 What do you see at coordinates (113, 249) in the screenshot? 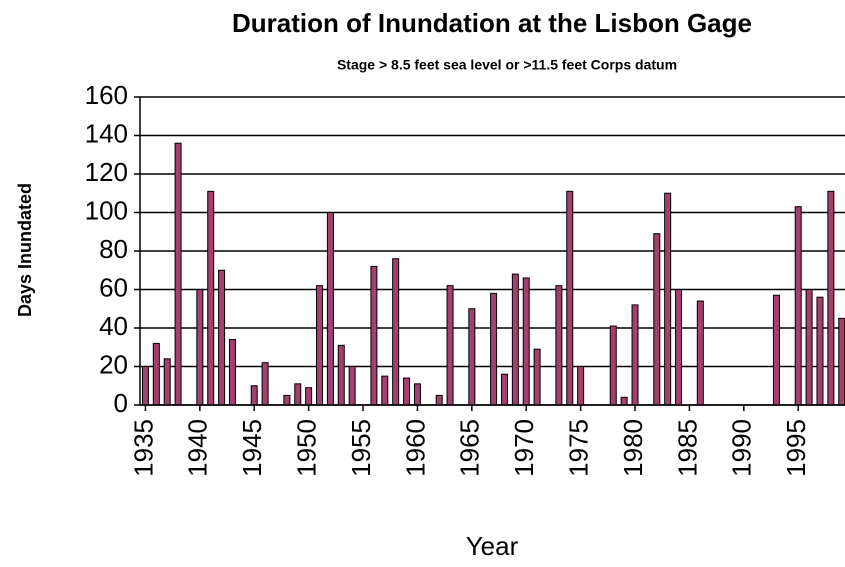
I see `y-tick-label: 80` at bounding box center [113, 249].